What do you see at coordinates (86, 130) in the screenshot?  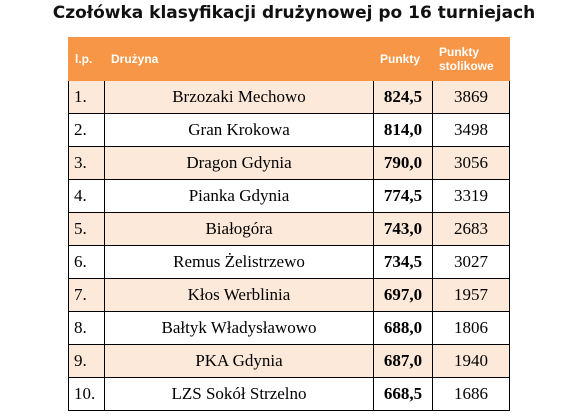 I see `rank: 2.` at bounding box center [86, 130].